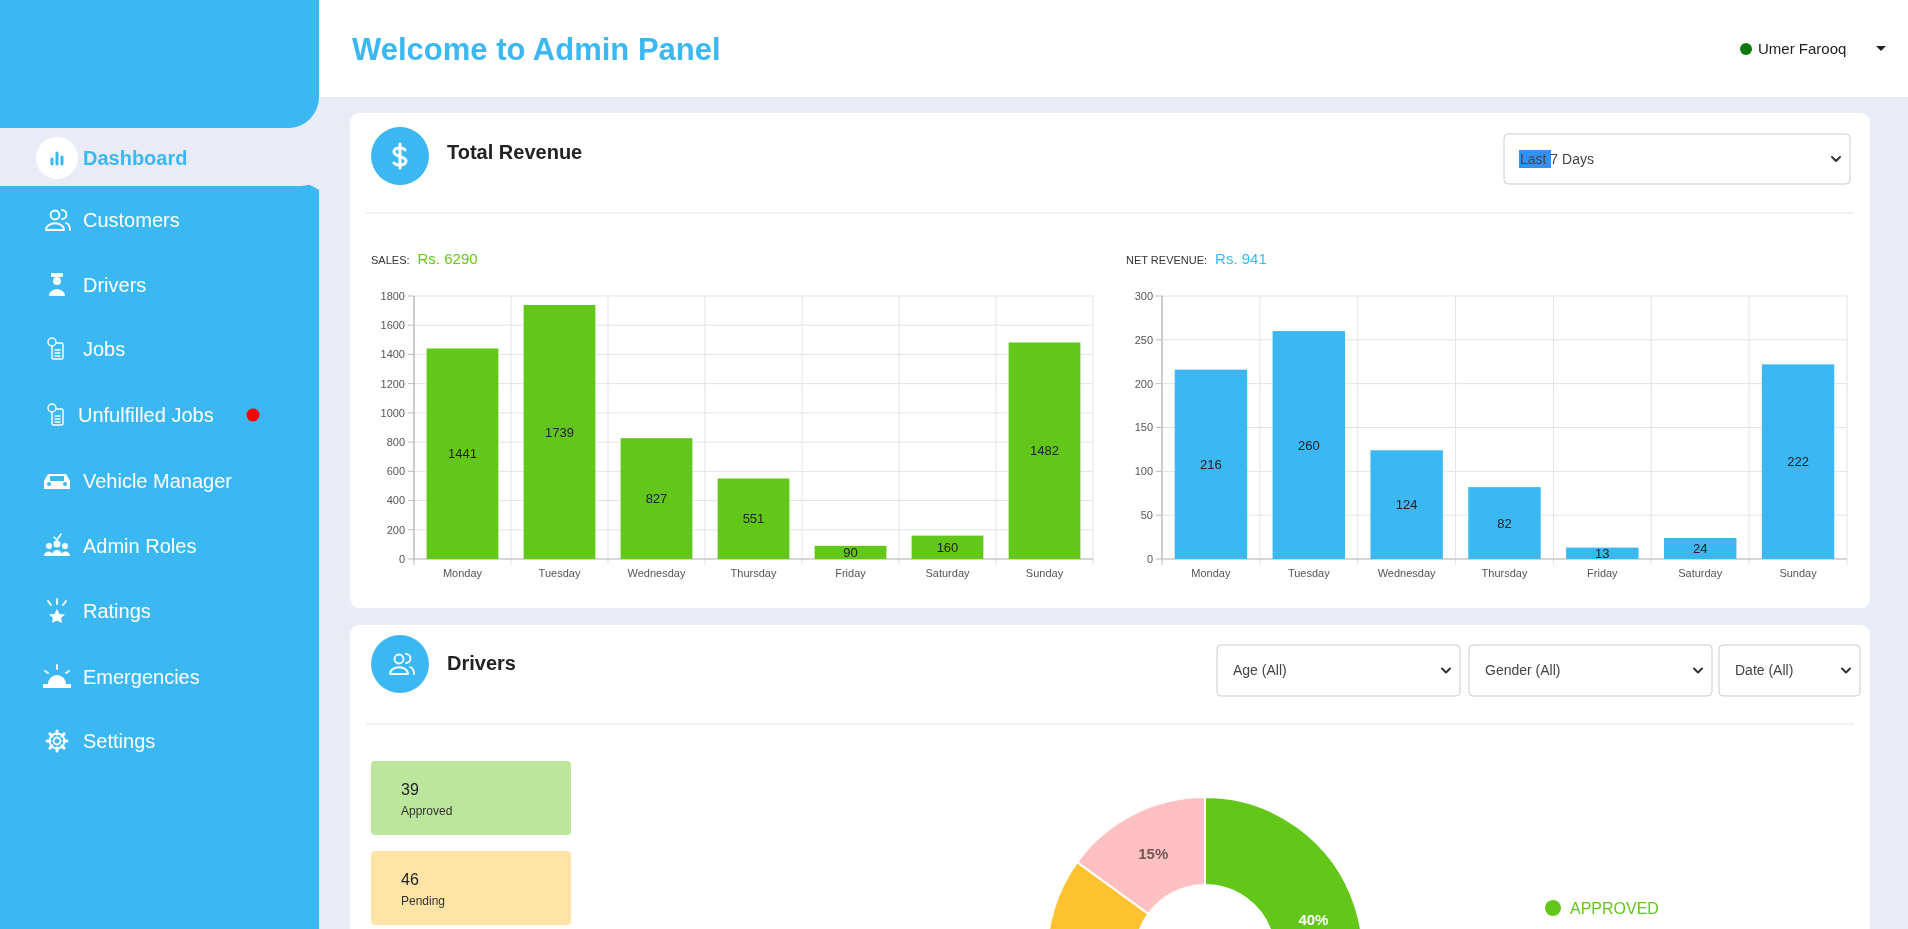  Describe the element at coordinates (140, 546) in the screenshot. I see `text: Admin Roles` at that location.